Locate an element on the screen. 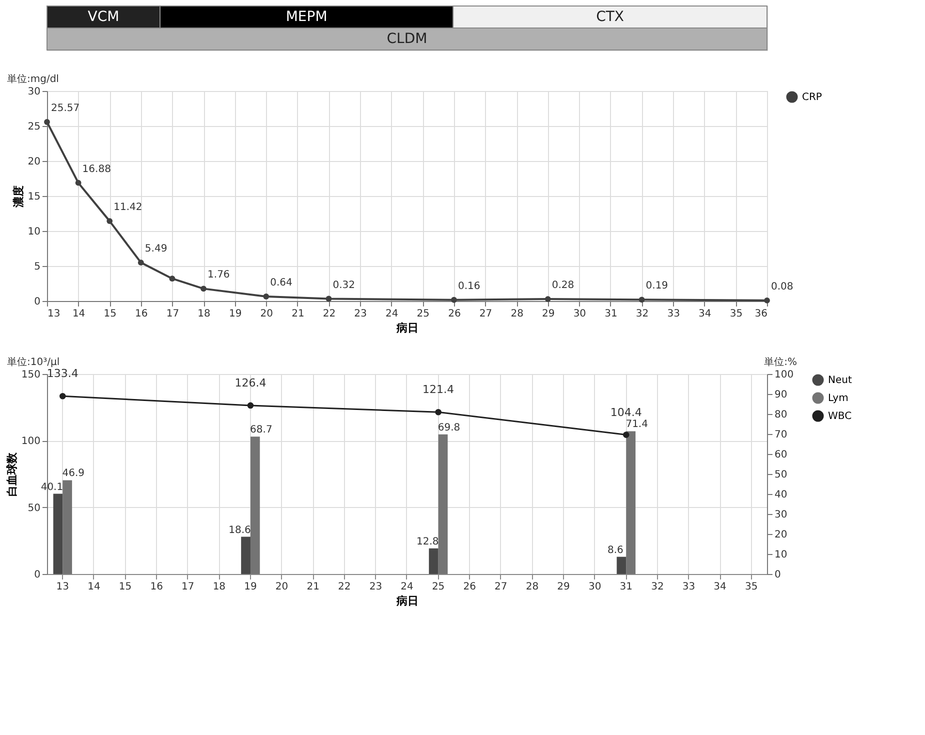 This screenshot has width=925, height=735. data-label: 11.42 is located at coordinates (128, 208).